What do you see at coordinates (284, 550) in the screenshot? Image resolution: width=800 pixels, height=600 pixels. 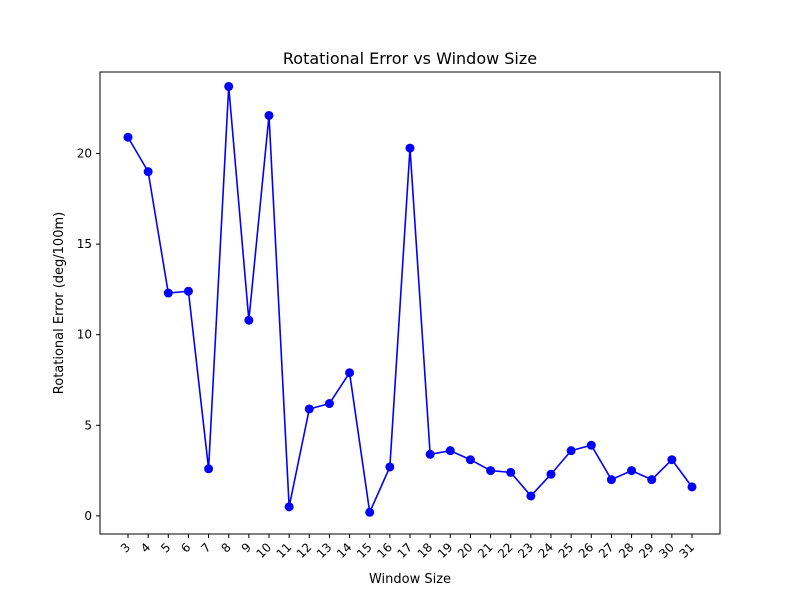 I see `x-tick-label: 11` at bounding box center [284, 550].